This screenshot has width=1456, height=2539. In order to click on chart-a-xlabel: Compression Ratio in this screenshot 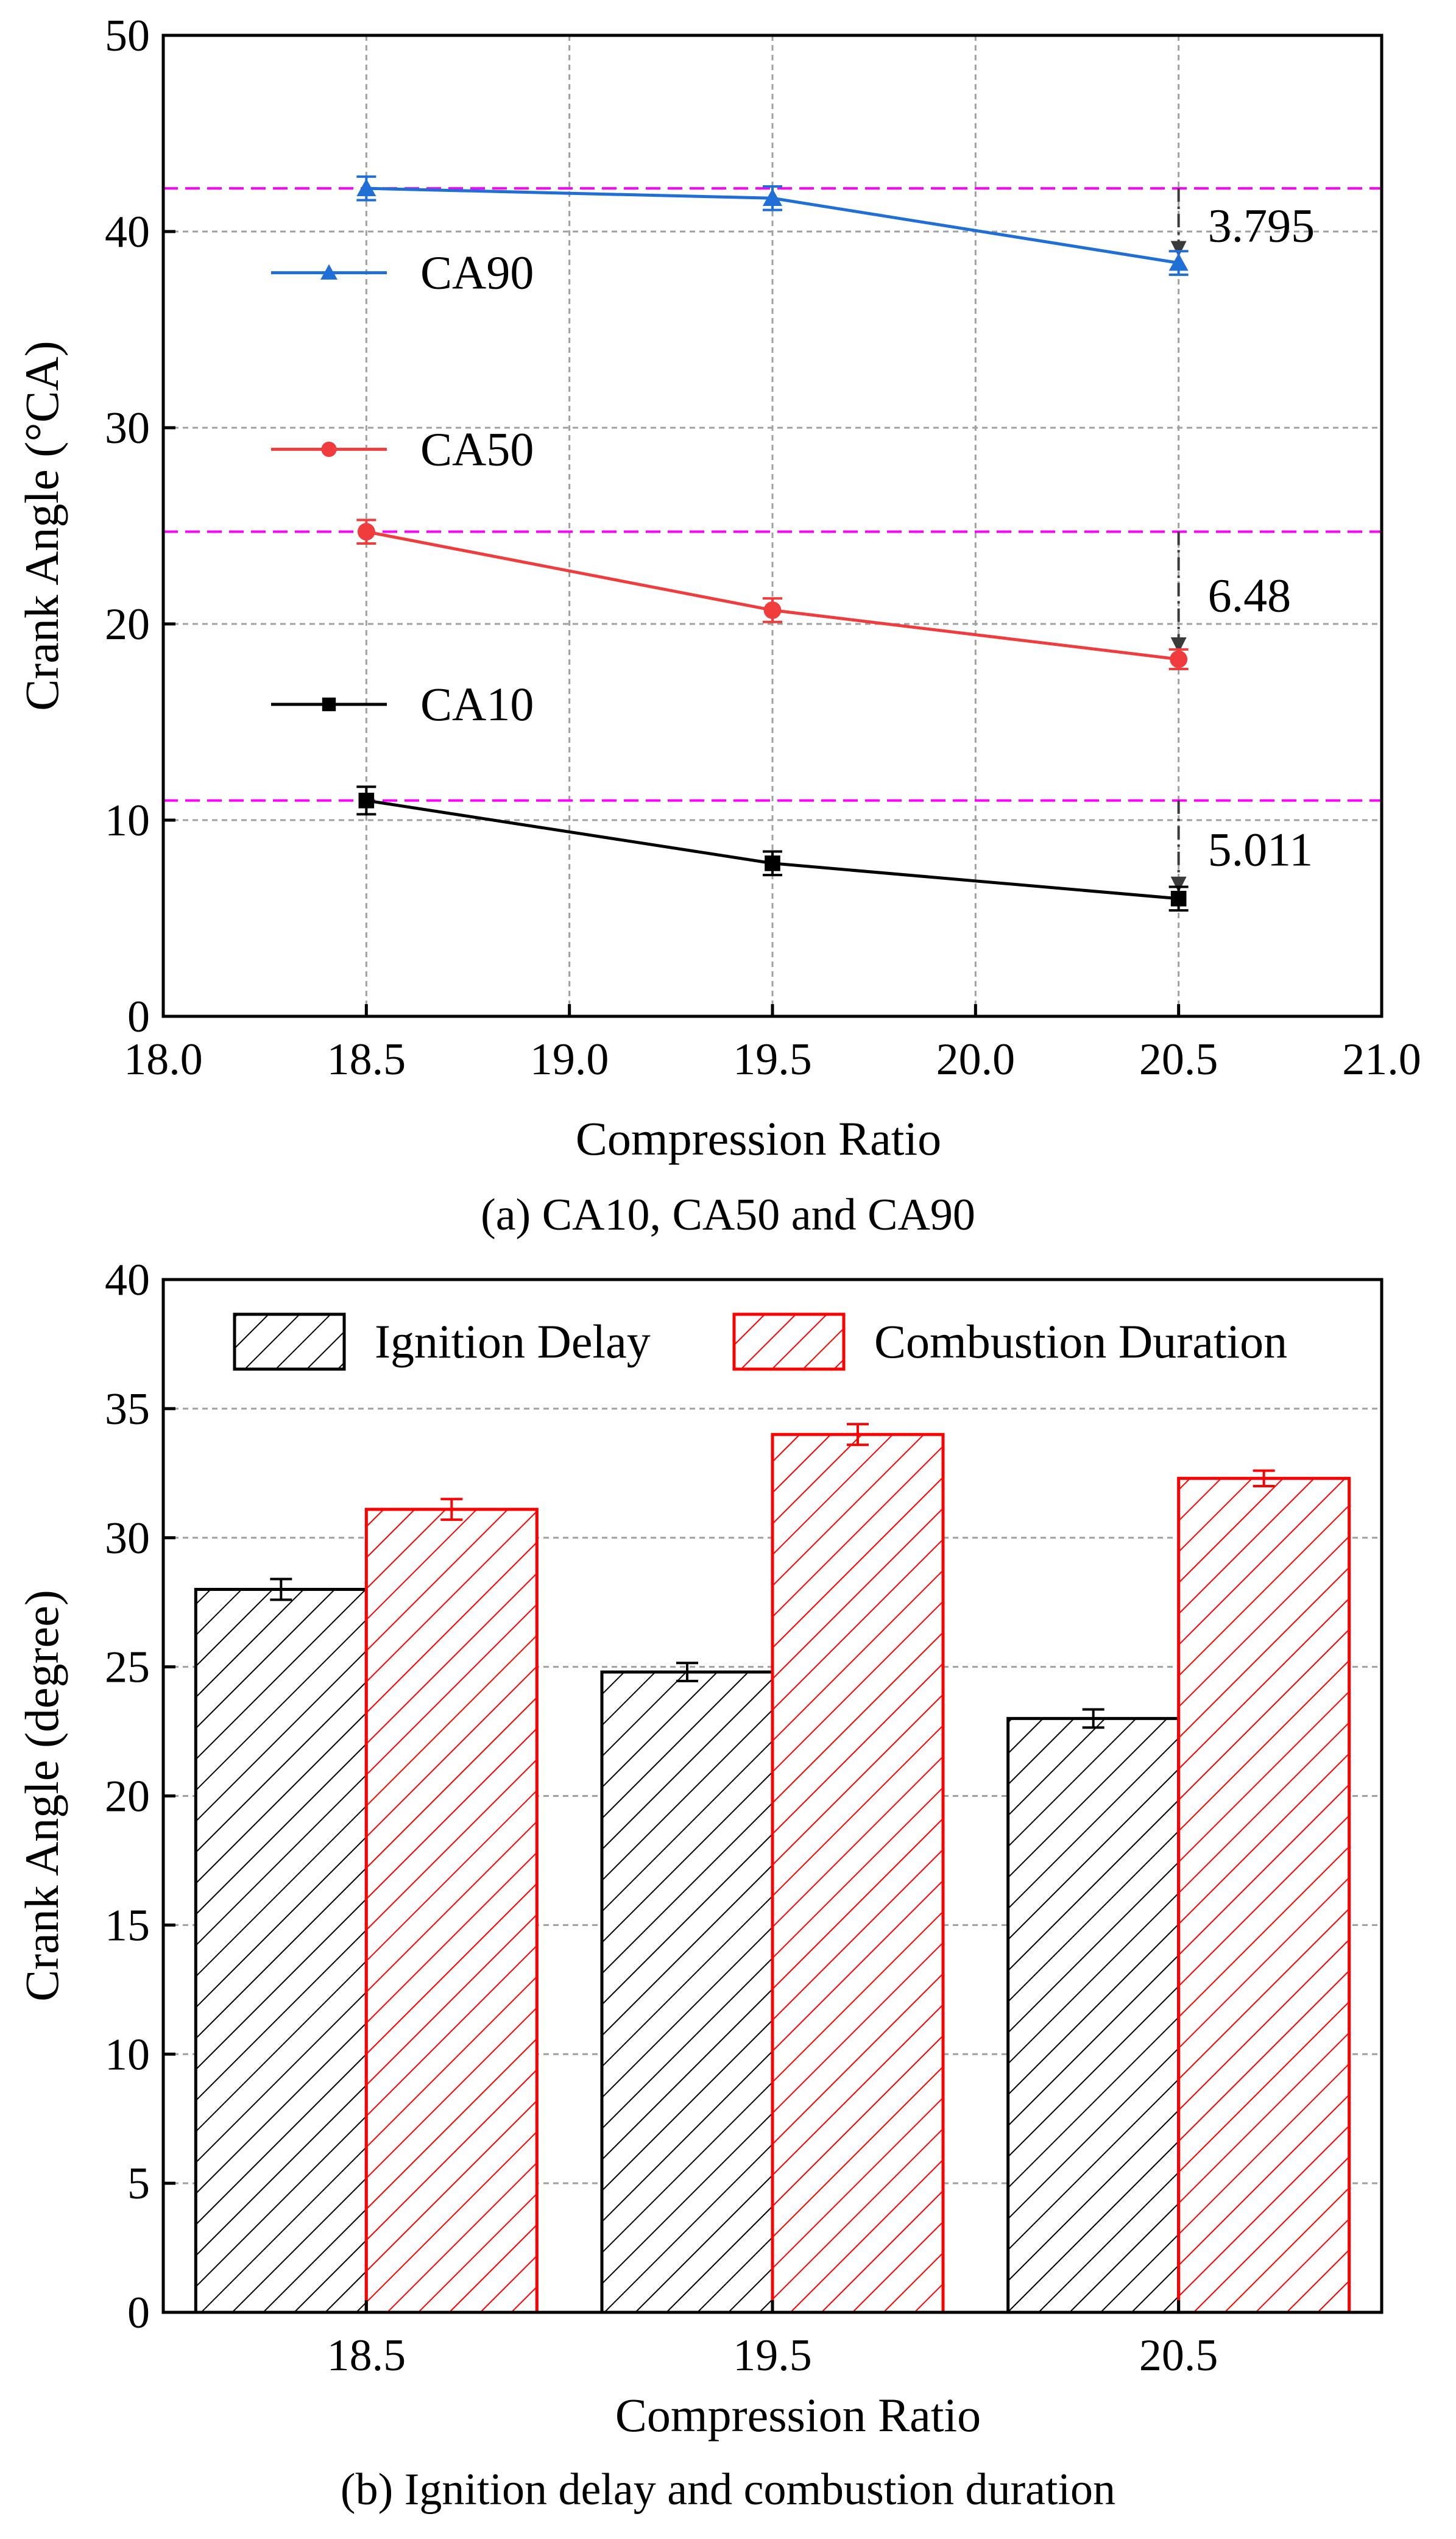, I will do `click(758, 1138)`.